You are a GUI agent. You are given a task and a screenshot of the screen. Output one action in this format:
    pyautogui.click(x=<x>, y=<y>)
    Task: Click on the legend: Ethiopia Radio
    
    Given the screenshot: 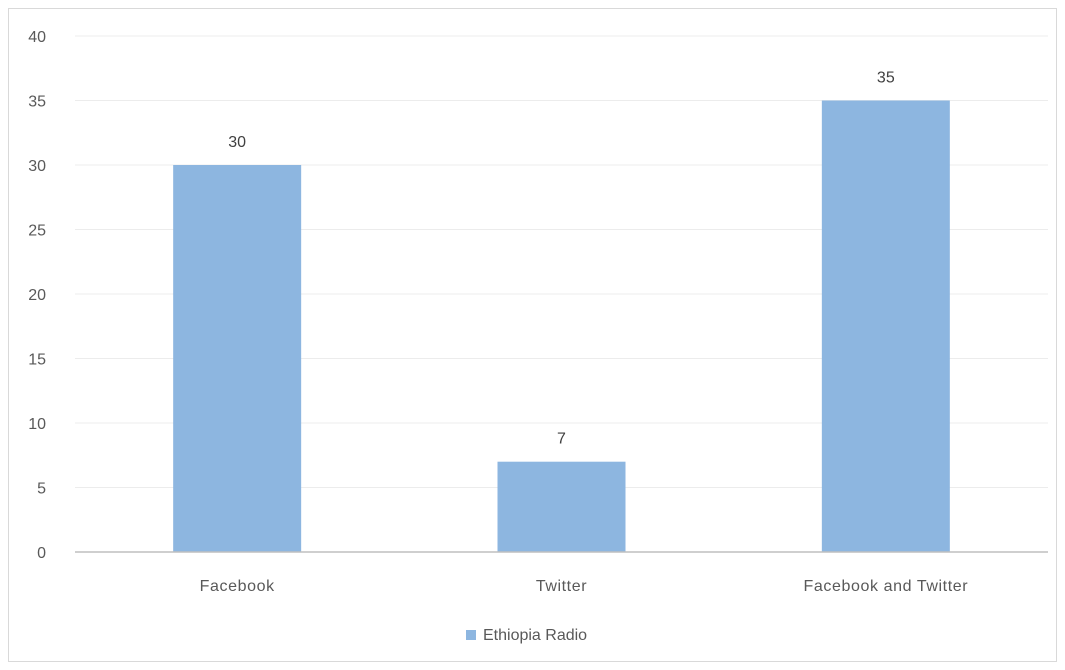 What is the action you would take?
    pyautogui.click(x=526, y=635)
    